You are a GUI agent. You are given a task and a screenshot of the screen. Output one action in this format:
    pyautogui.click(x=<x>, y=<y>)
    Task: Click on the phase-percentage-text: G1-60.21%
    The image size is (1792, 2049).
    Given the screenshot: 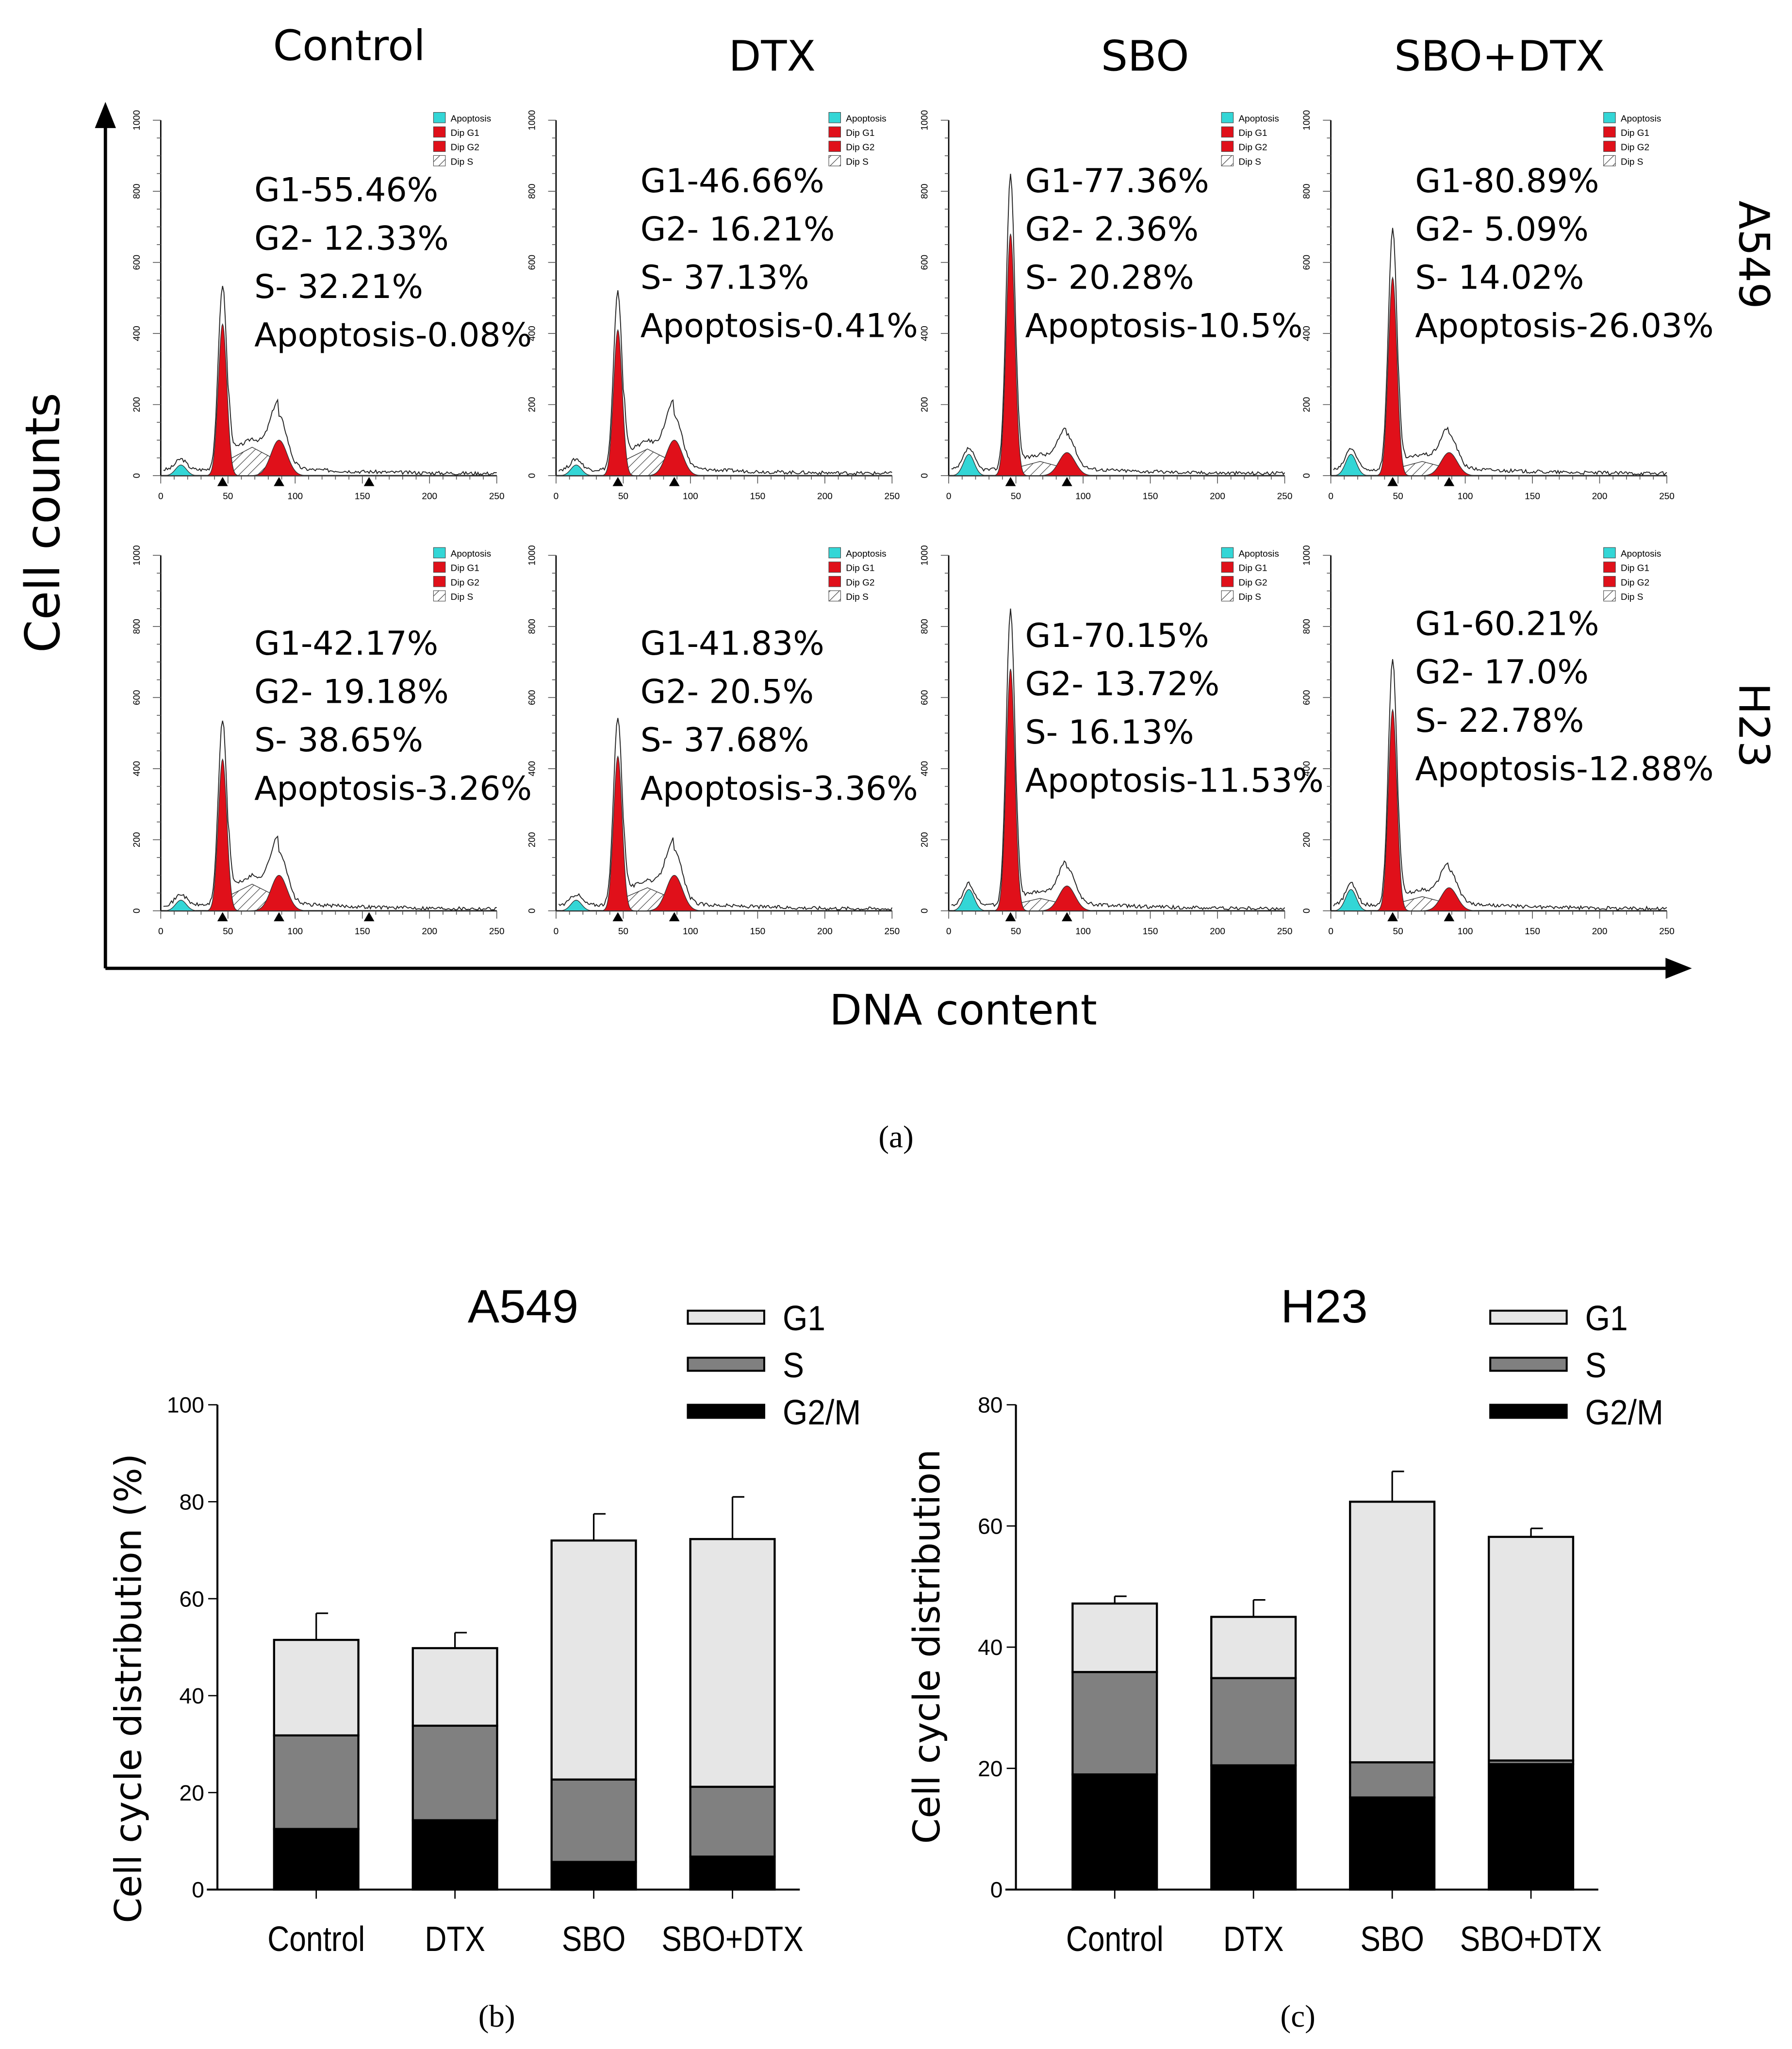 What is the action you would take?
    pyautogui.click(x=1507, y=624)
    